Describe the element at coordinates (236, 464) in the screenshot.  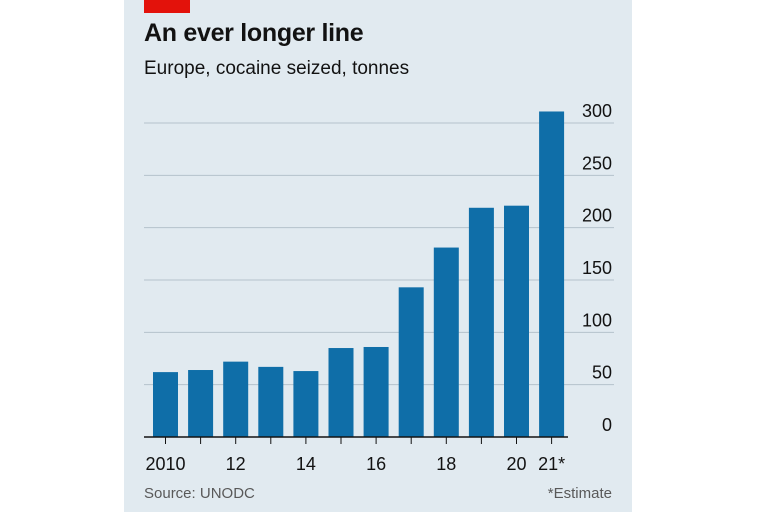
I see `x-tick-label: 12` at that location.